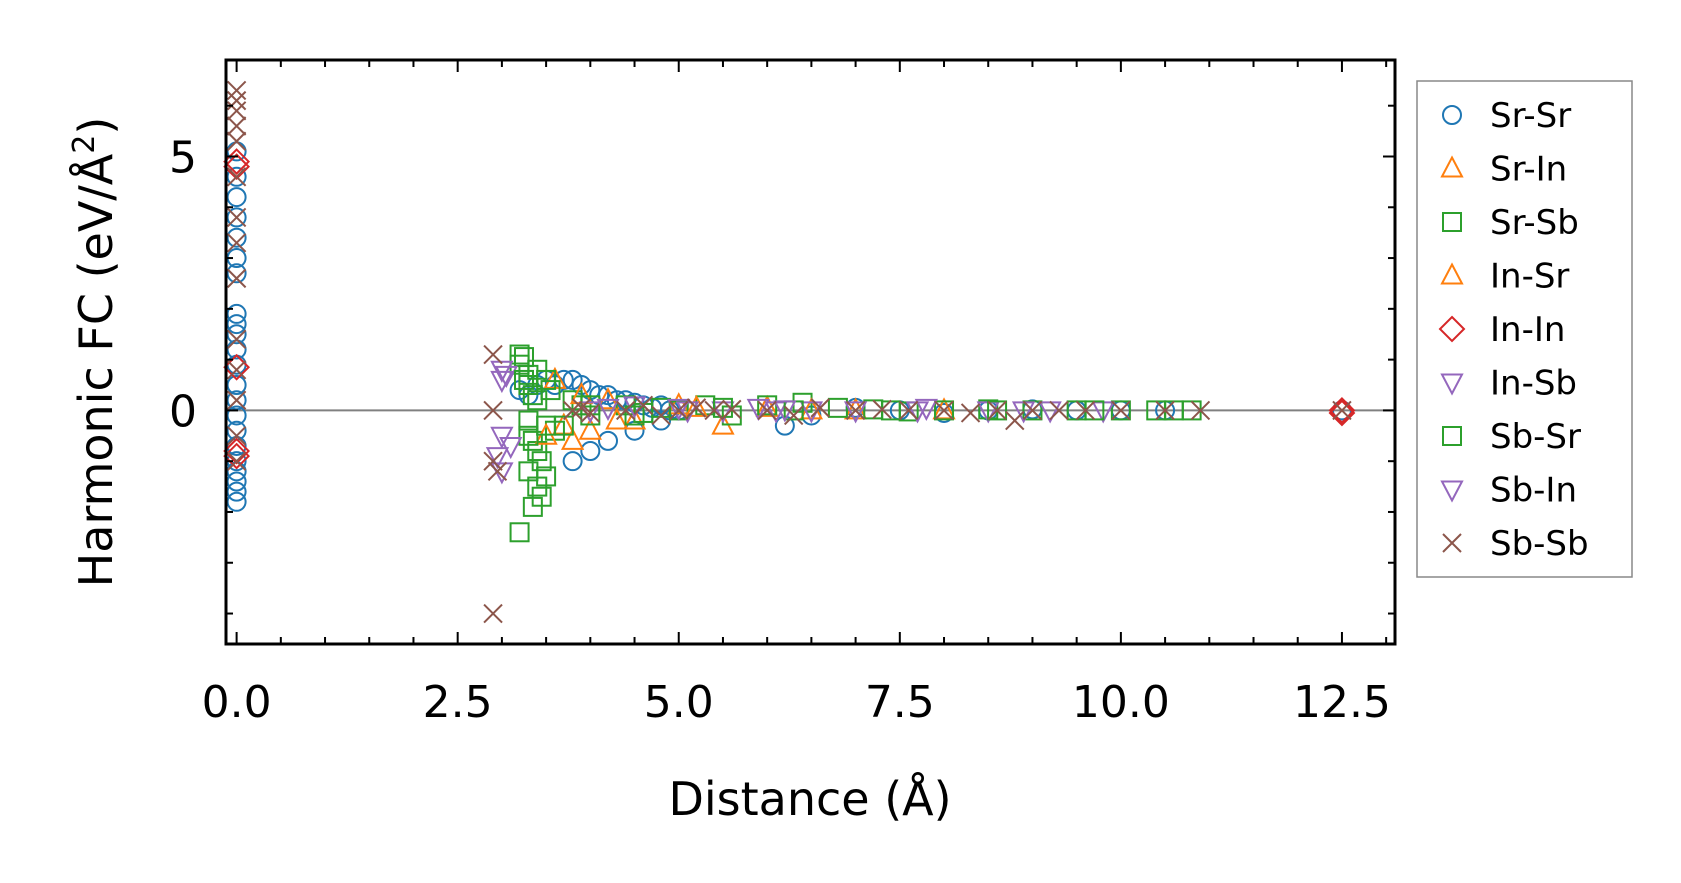 Image resolution: width=1681 pixels, height=883 pixels. I want to click on x-tick-label: 2.5, so click(458, 702).